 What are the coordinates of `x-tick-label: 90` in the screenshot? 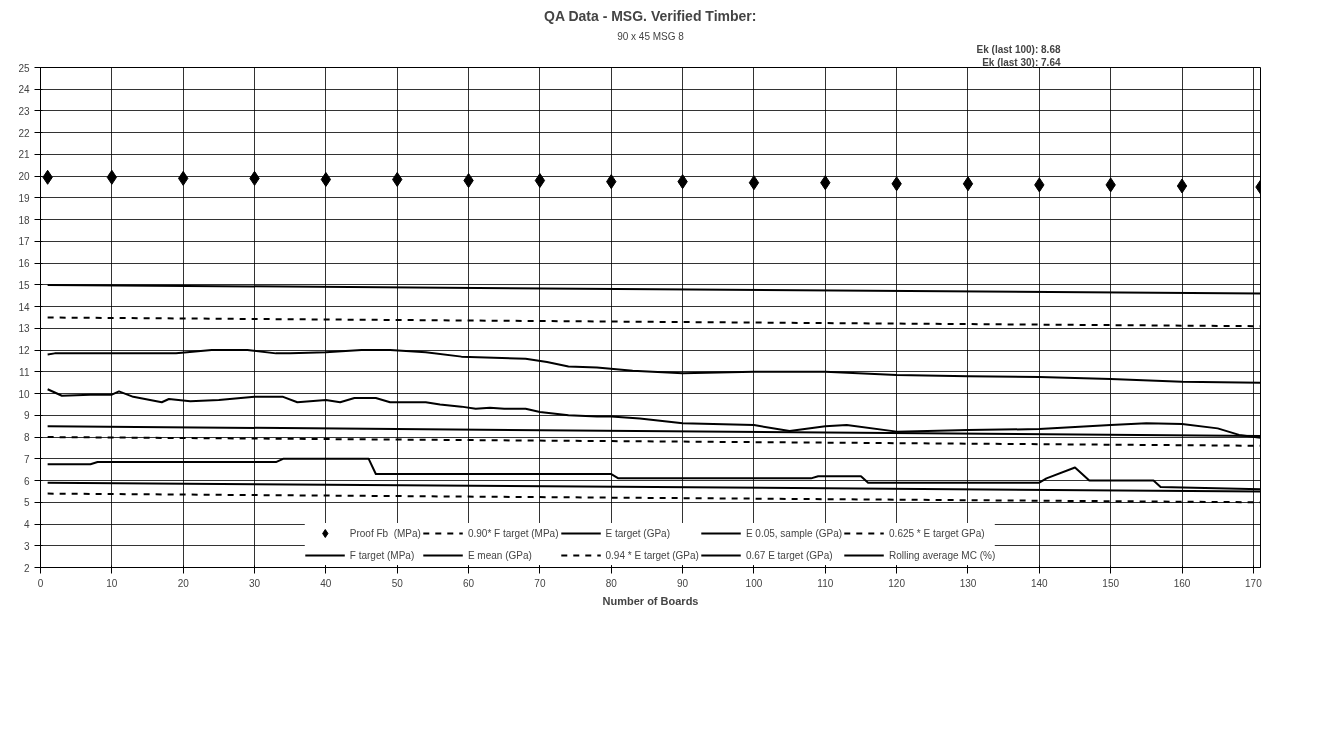 It's located at (683, 583).